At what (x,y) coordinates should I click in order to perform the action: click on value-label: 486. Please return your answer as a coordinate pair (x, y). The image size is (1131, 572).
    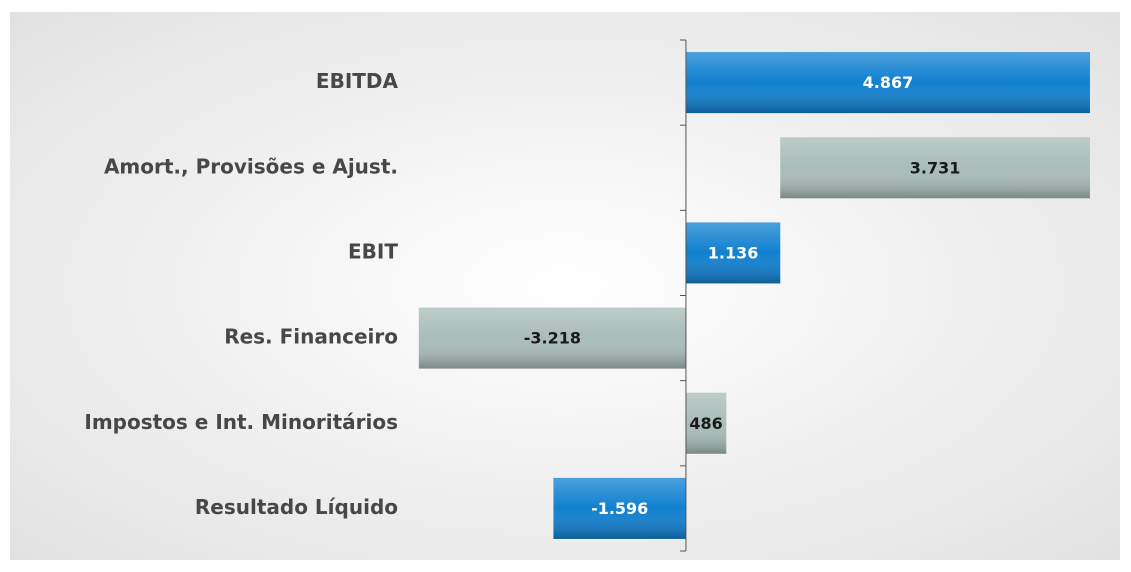
    Looking at the image, I should click on (705, 423).